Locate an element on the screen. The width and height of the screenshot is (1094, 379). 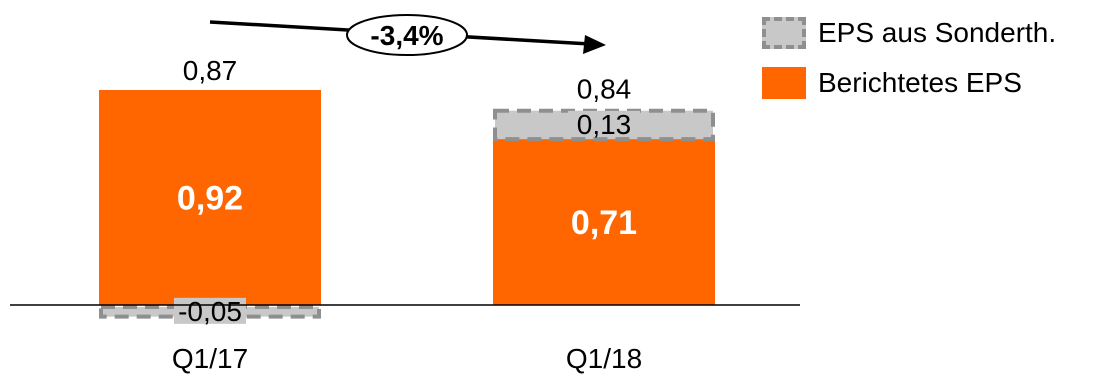
category-label-0: Q1/17 is located at coordinates (210, 358).